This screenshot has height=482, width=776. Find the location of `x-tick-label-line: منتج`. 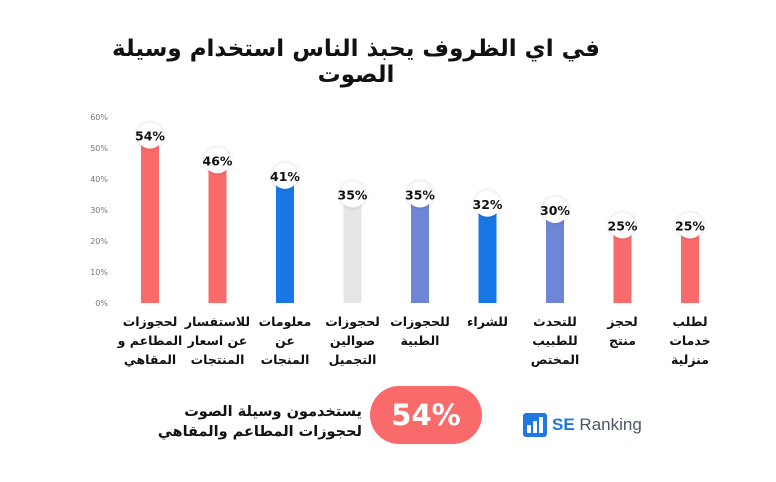

x-tick-label-line: منتج is located at coordinates (622, 340).